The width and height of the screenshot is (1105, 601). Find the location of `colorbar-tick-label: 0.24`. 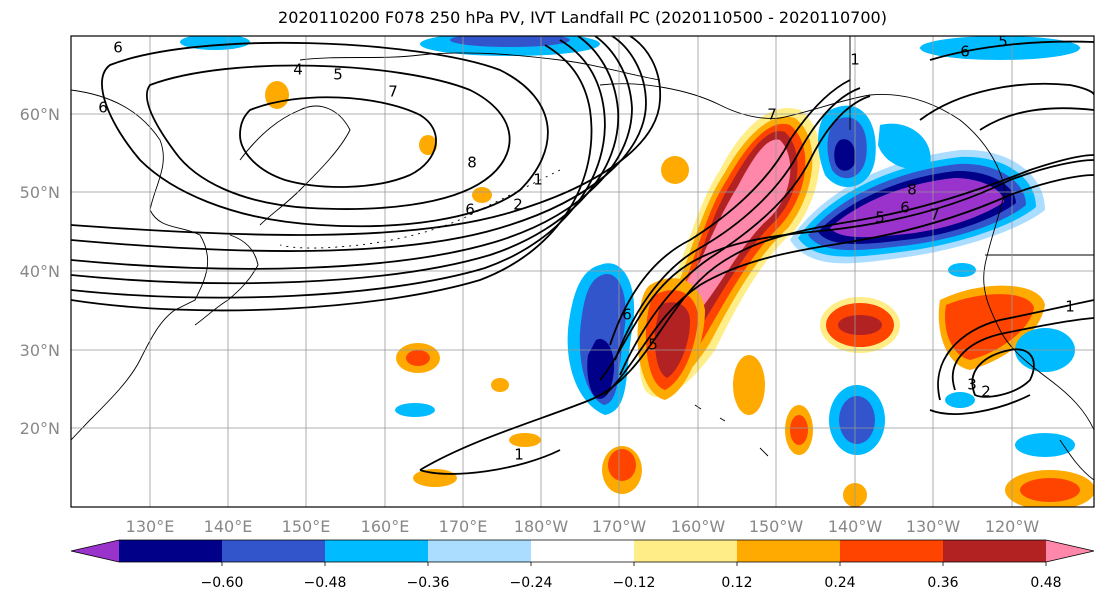

colorbar-tick-label: 0.24 is located at coordinates (839, 583).